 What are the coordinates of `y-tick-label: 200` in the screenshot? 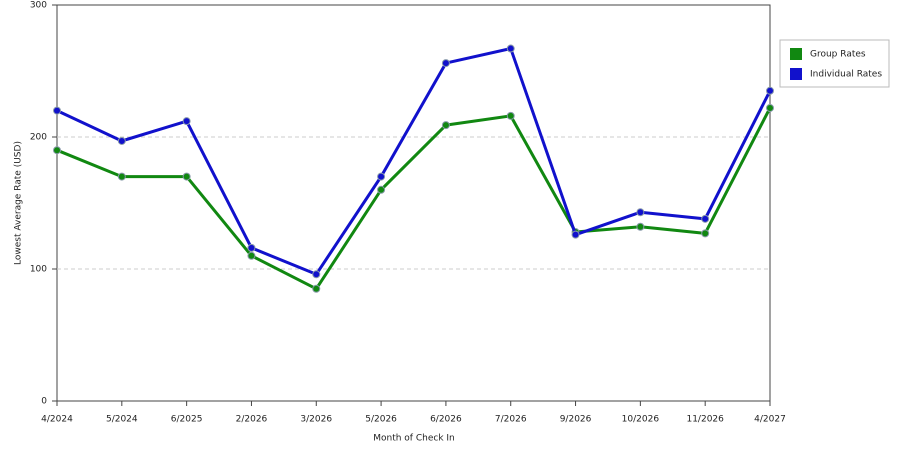 It's located at (38, 138).